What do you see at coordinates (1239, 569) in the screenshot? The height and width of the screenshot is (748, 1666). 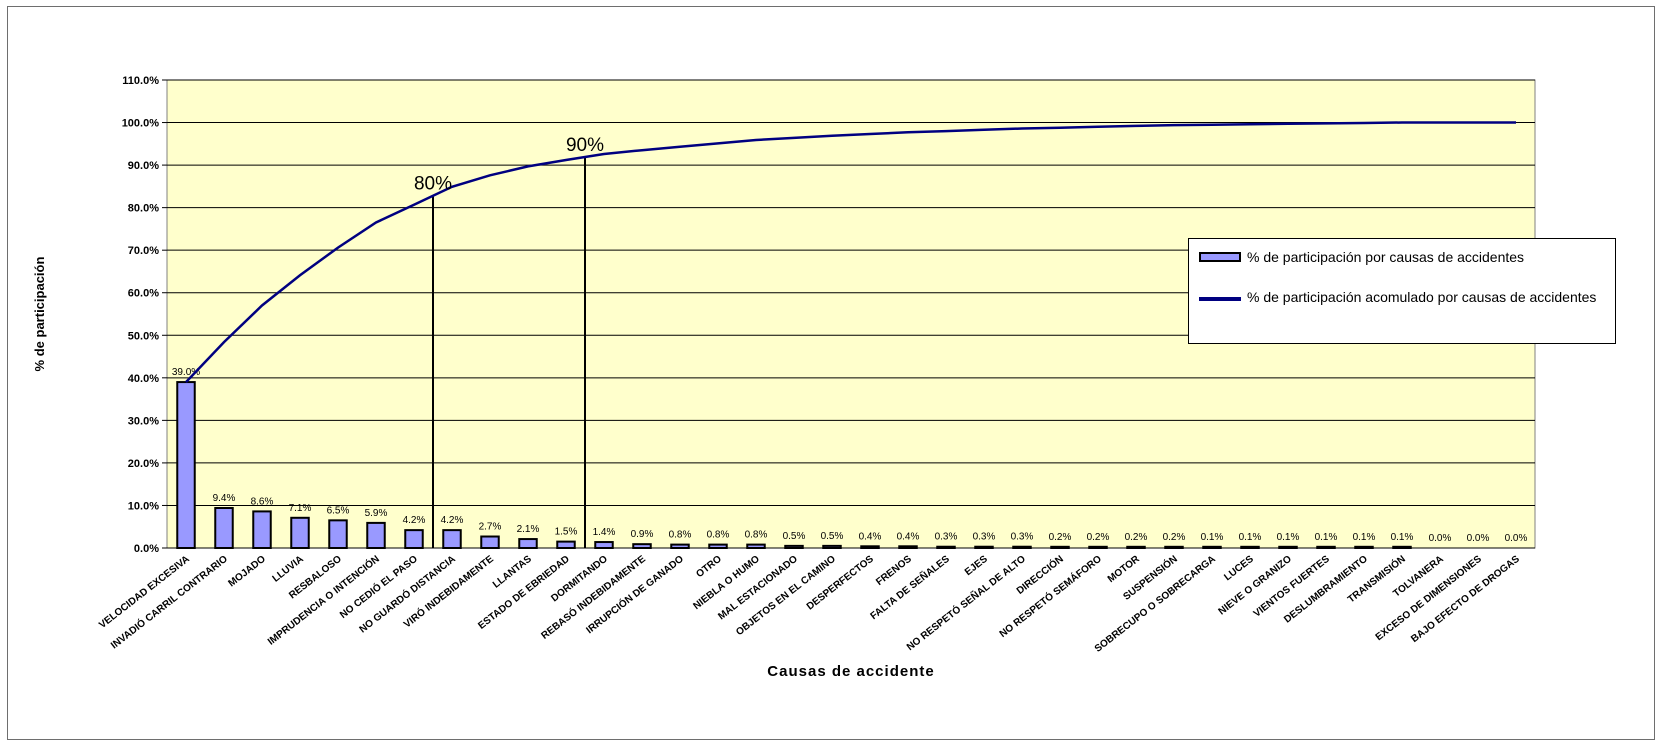 I see `x-category-label: LUCES` at bounding box center [1239, 569].